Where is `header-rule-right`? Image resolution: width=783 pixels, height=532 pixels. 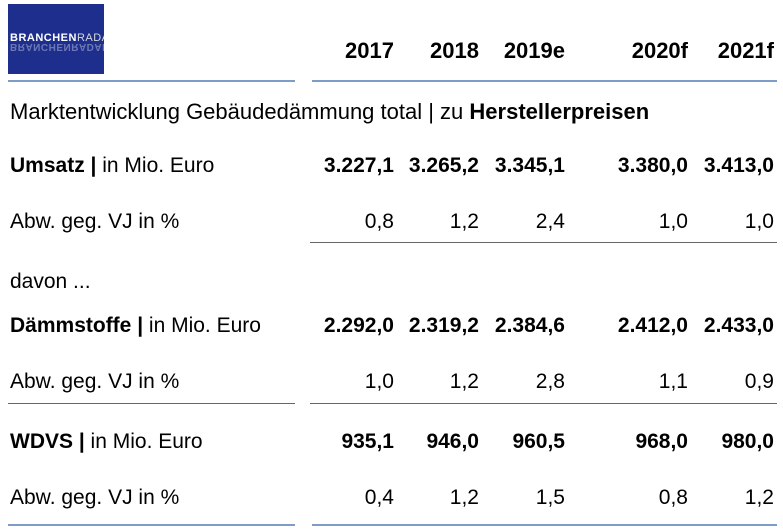 header-rule-right is located at coordinates (544, 81).